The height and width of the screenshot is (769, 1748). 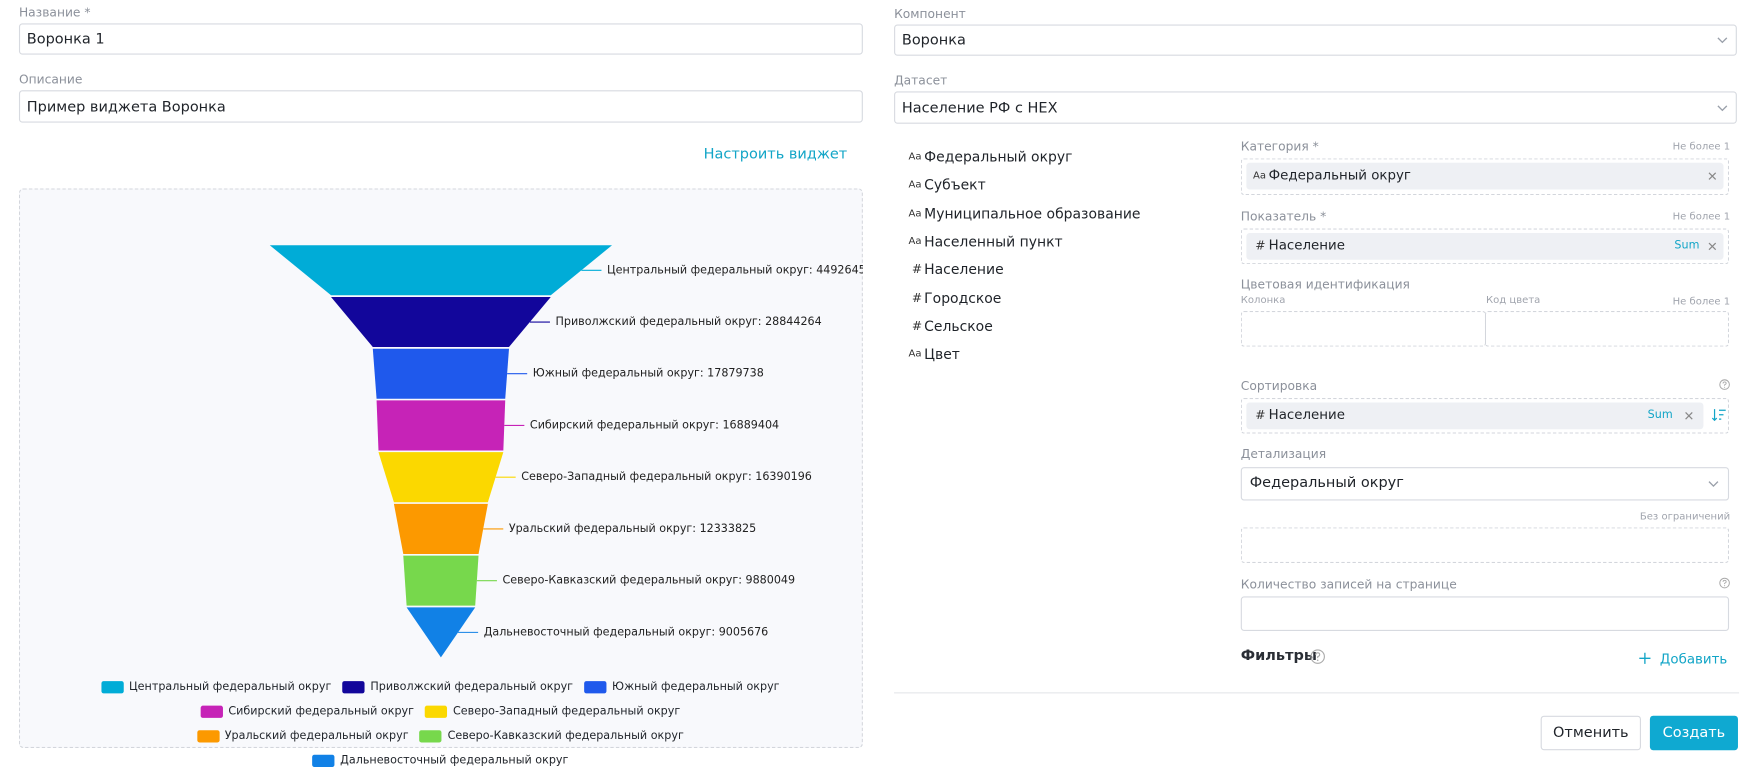 I want to click on field-label: Описание, so click(x=50, y=79).